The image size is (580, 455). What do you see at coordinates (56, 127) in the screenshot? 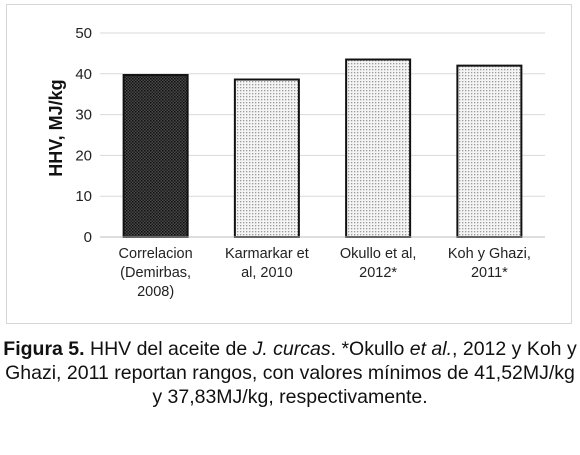
I see `y-axis-title: HHV, MJ/kg` at bounding box center [56, 127].